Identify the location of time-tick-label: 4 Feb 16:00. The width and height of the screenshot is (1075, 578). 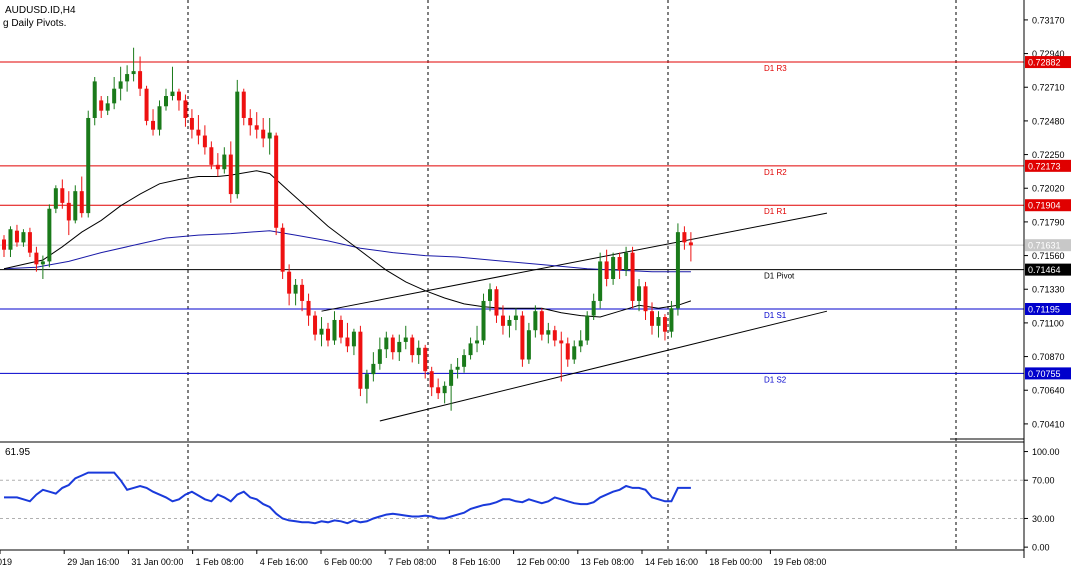
(284, 562).